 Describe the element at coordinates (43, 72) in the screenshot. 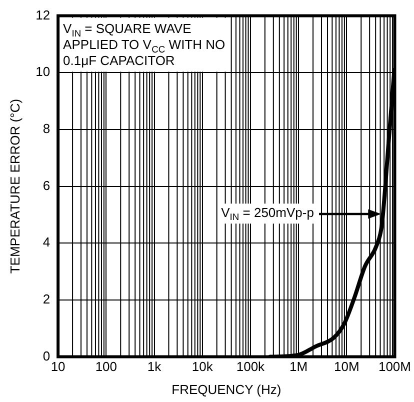

I see `y-tick-label: 10` at that location.